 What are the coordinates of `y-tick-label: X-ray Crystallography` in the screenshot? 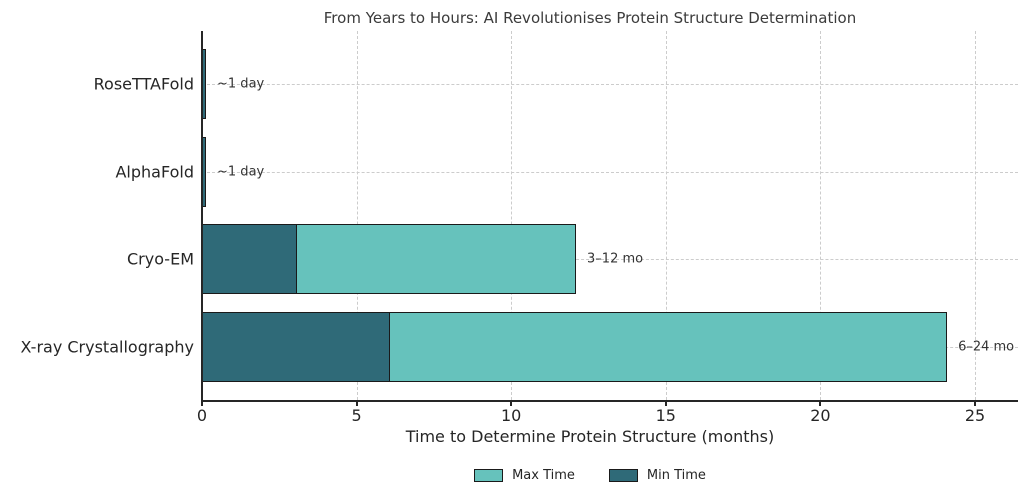 It's located at (107, 347).